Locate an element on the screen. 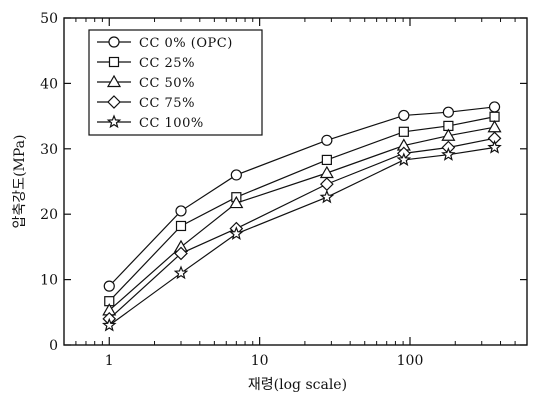 This screenshot has width=541, height=406. x-tick-label: 100 is located at coordinates (410, 361).